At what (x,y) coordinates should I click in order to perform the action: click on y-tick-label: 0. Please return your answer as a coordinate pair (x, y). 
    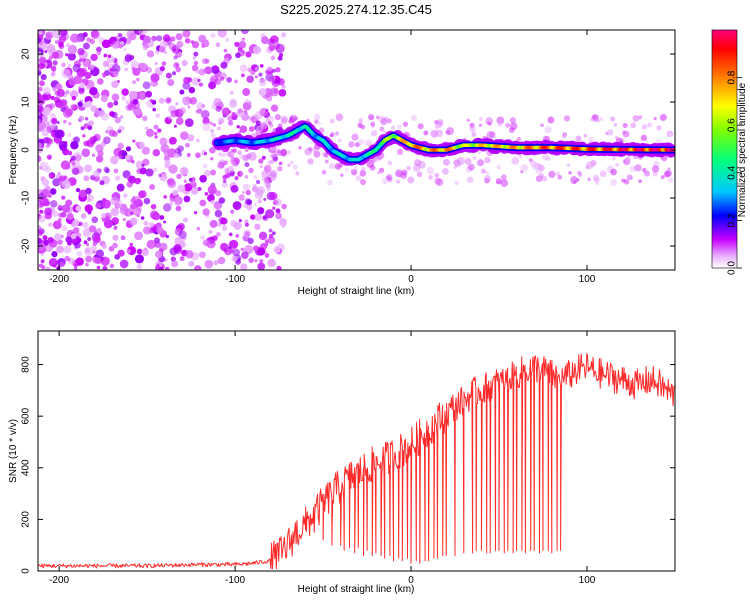
    Looking at the image, I should click on (26, 571).